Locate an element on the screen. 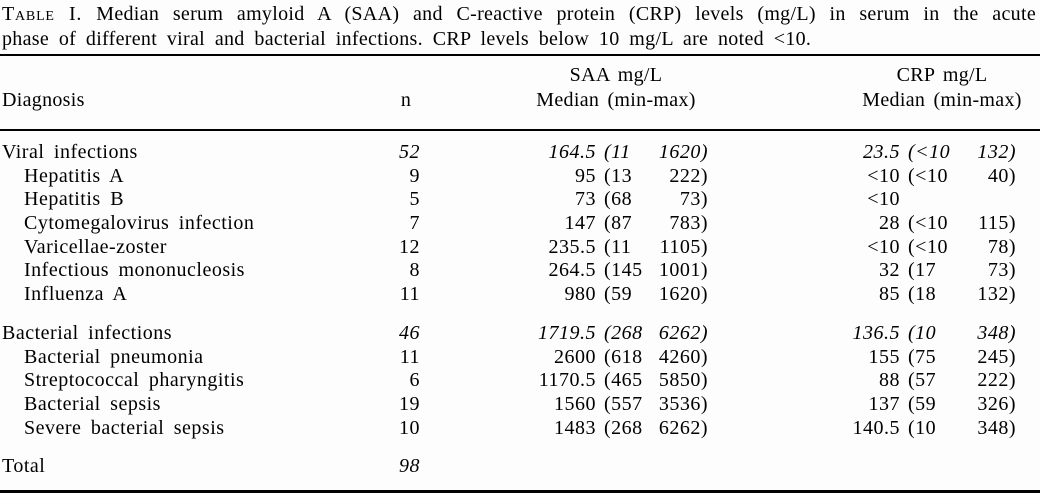  column-header-n: n is located at coordinates (406, 100).